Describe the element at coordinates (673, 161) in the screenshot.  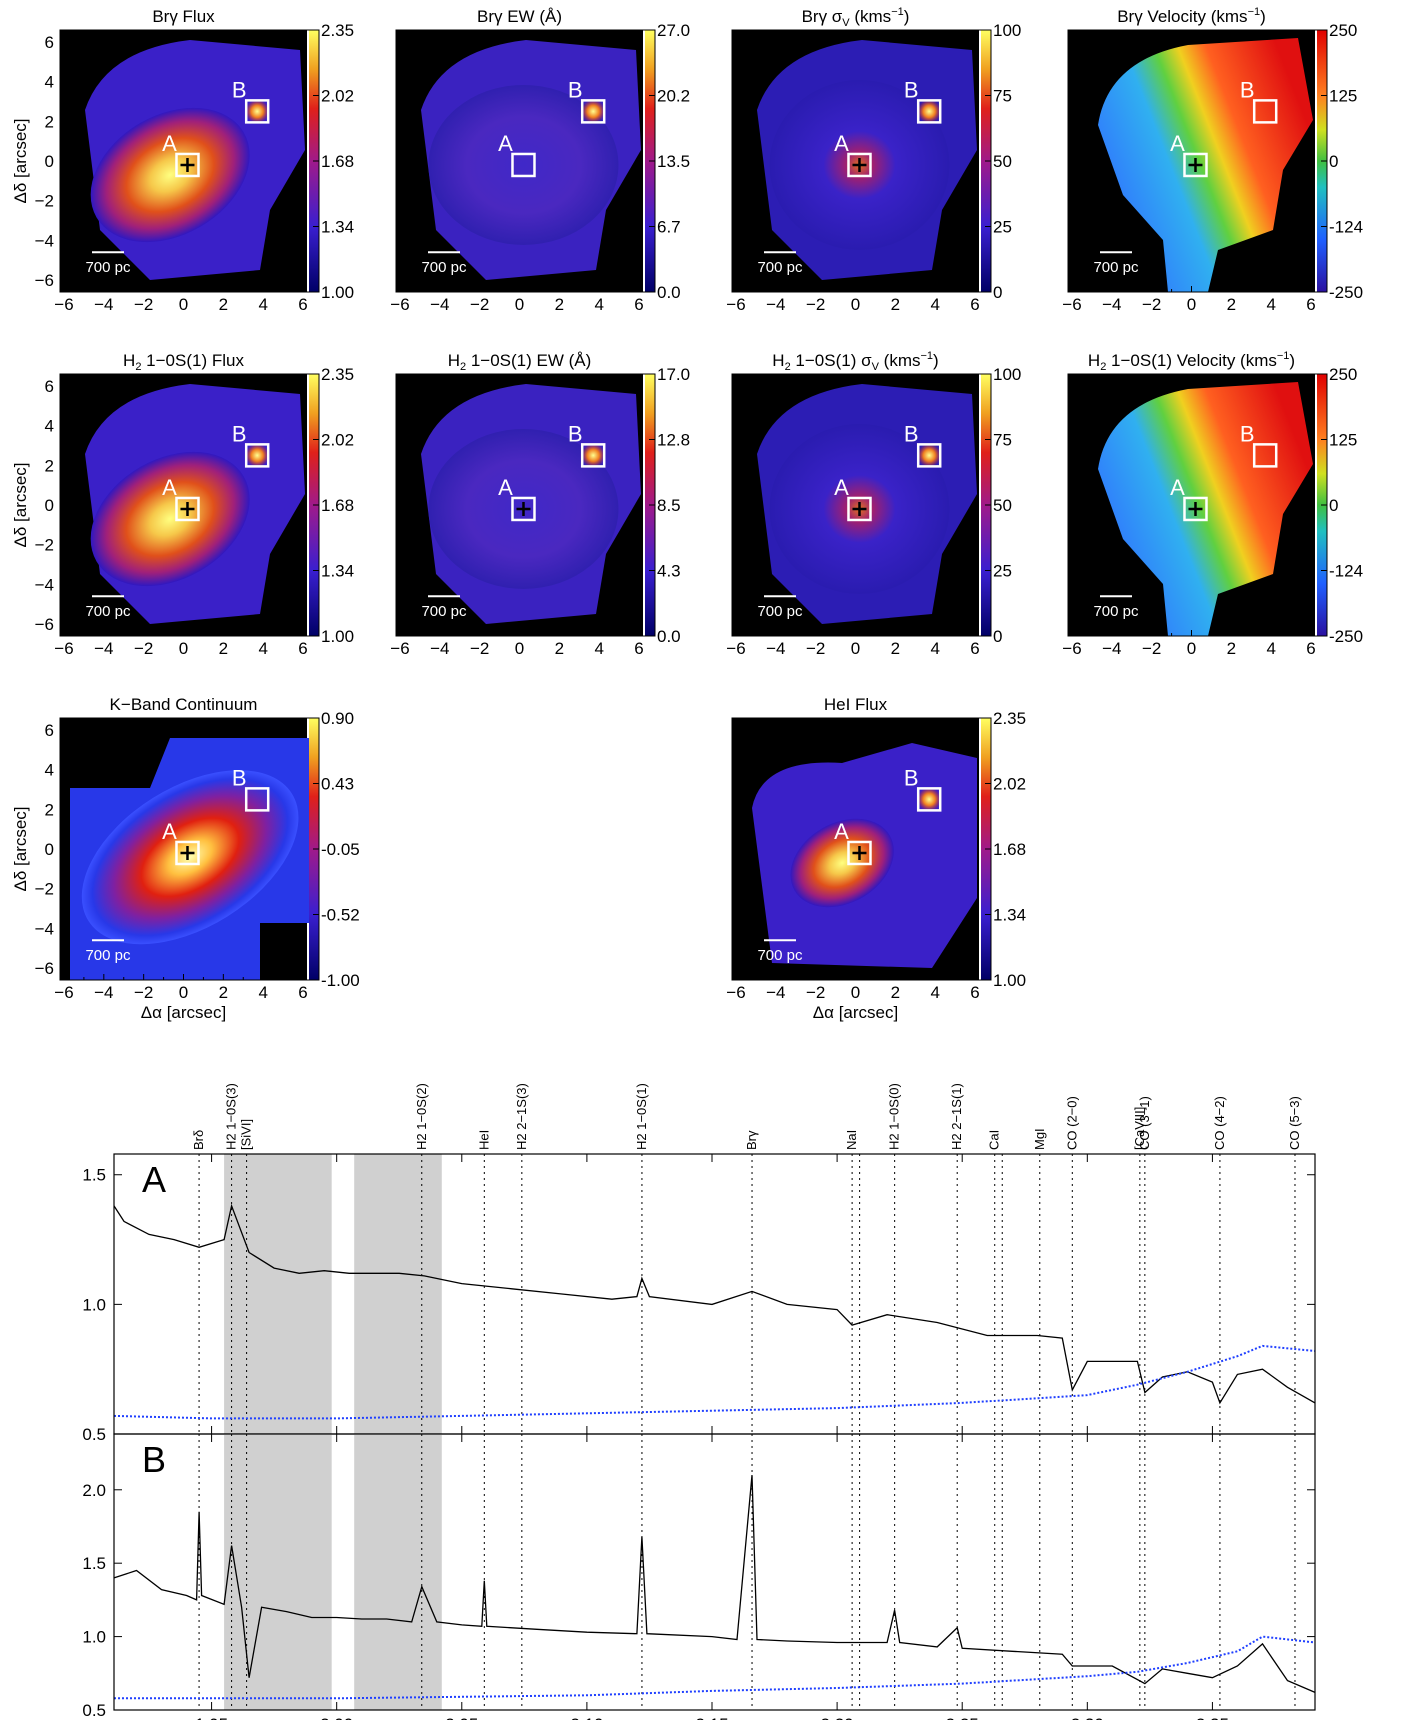
I see `colorbar-tick-label: 13.5` at that location.